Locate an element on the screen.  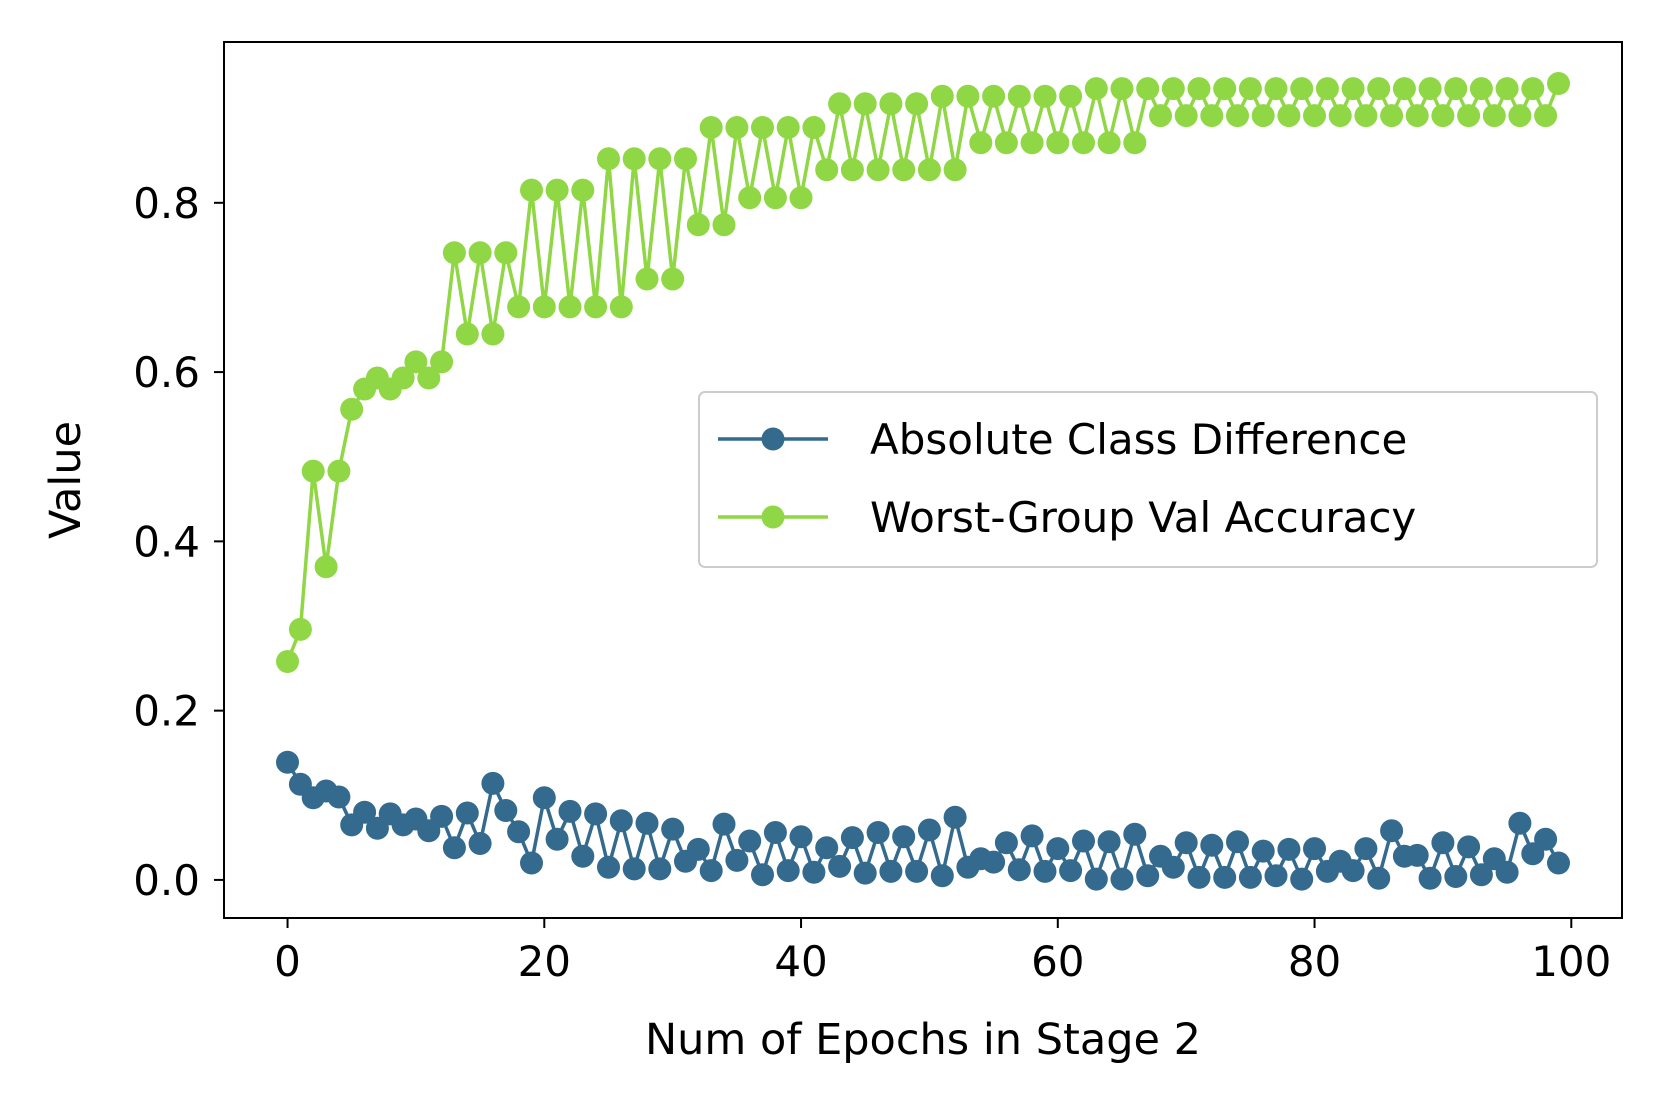
legend-label-absolute-class-difference: Absolute Class Difference is located at coordinates (1138, 439).